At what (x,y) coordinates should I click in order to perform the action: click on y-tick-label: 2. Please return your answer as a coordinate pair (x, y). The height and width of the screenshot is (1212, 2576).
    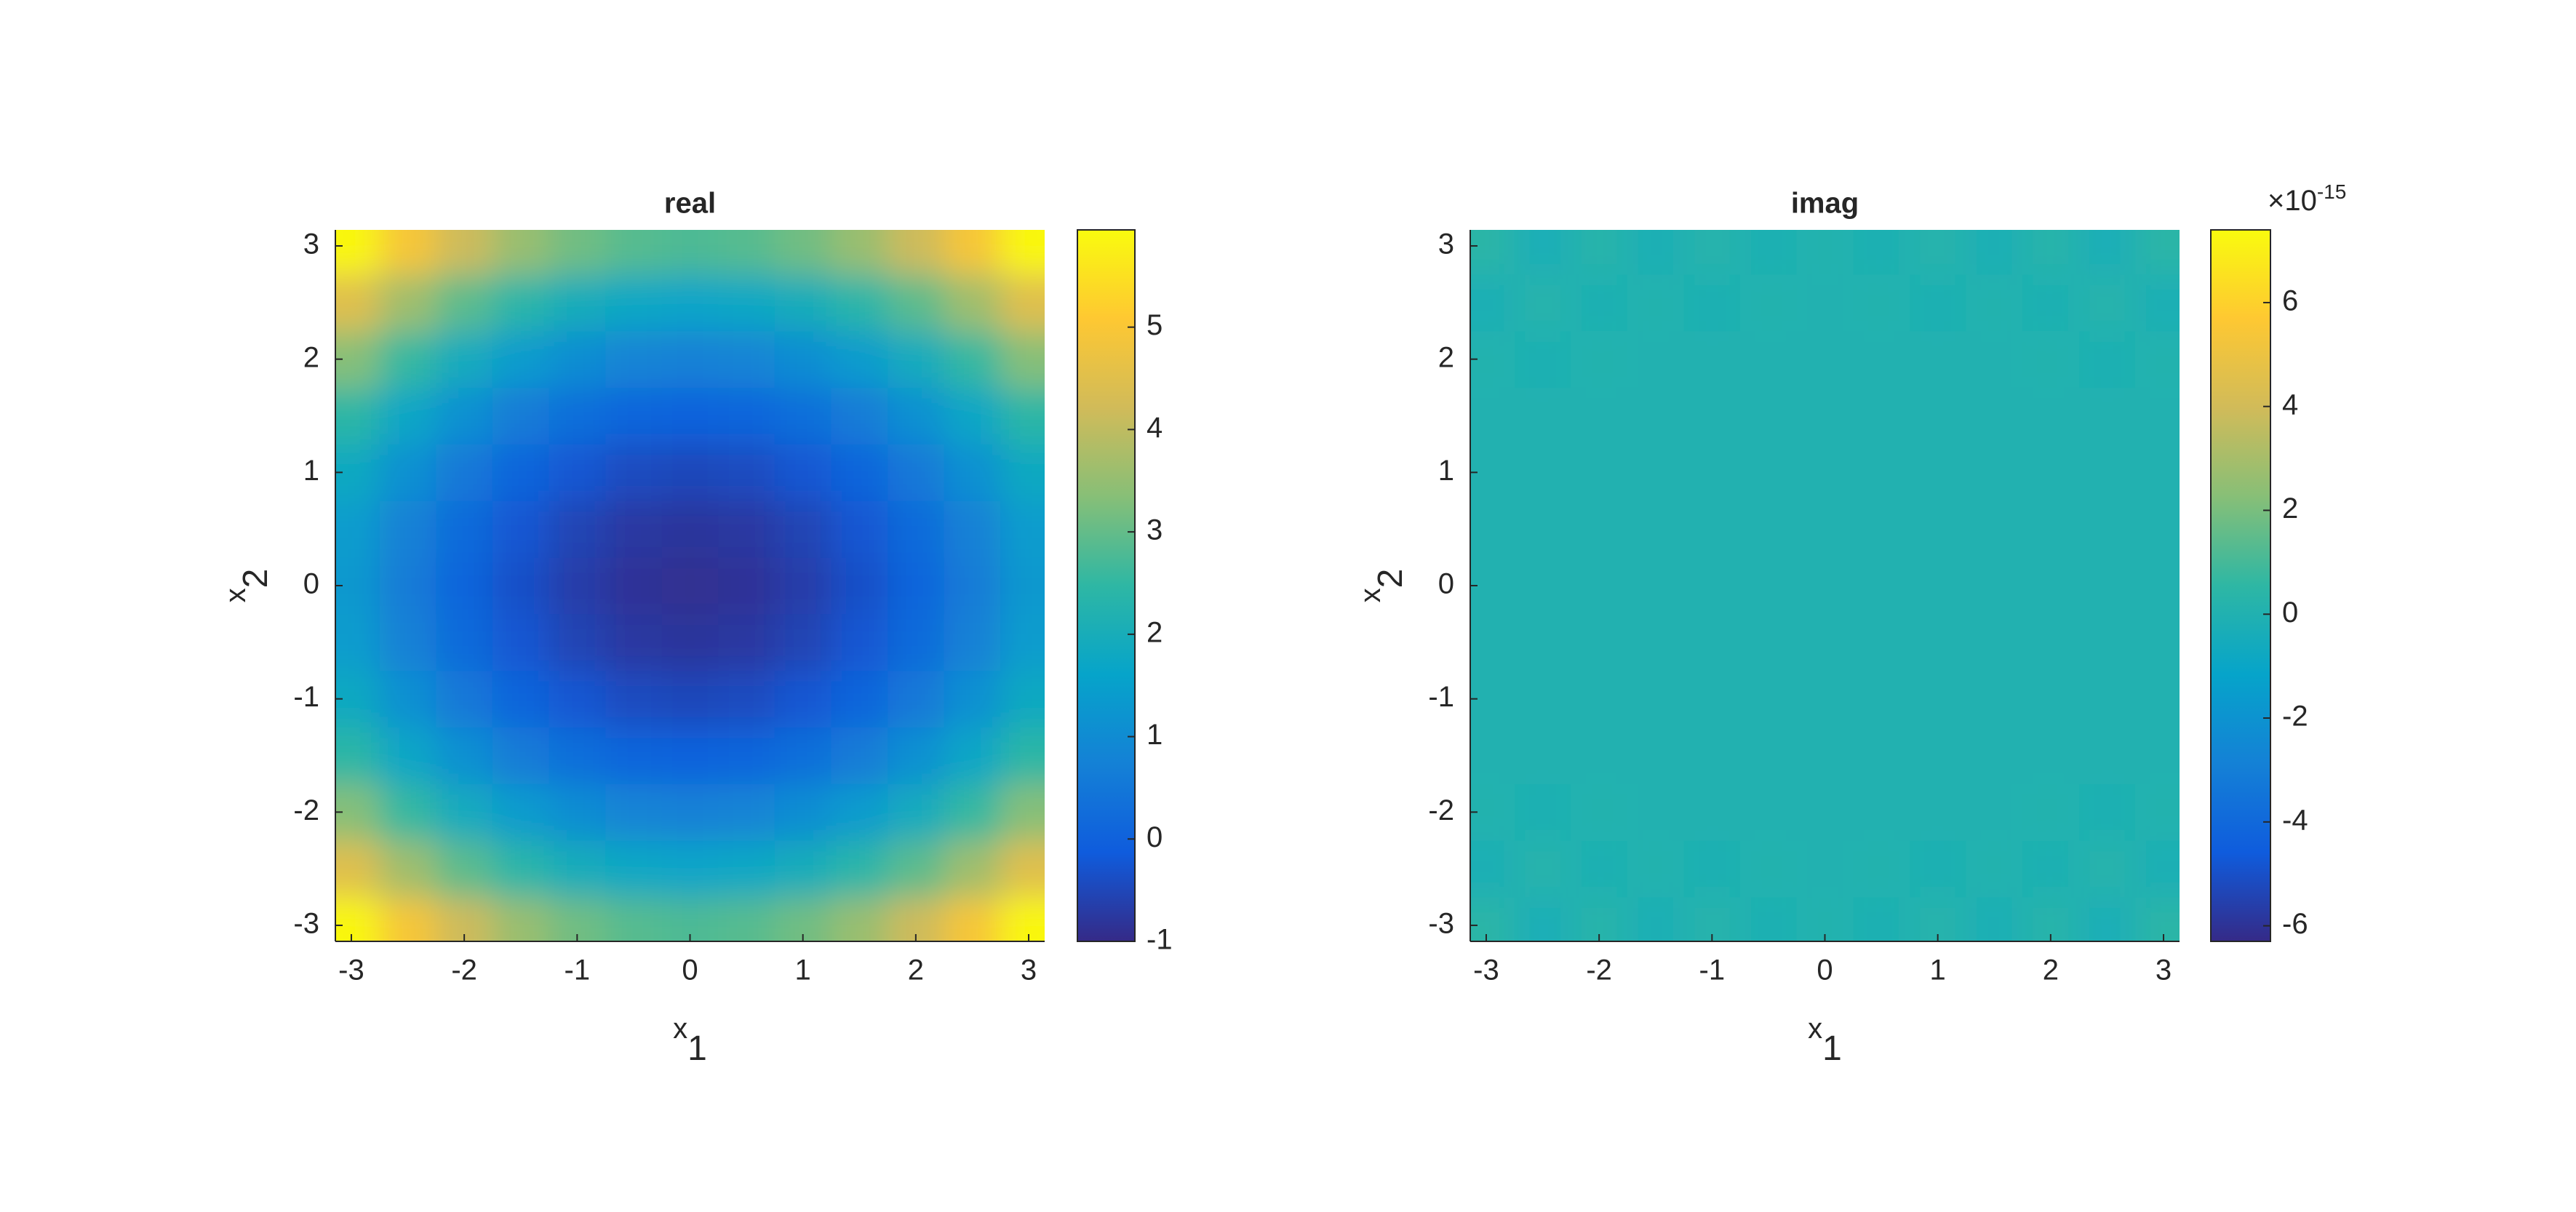
    Looking at the image, I should click on (311, 357).